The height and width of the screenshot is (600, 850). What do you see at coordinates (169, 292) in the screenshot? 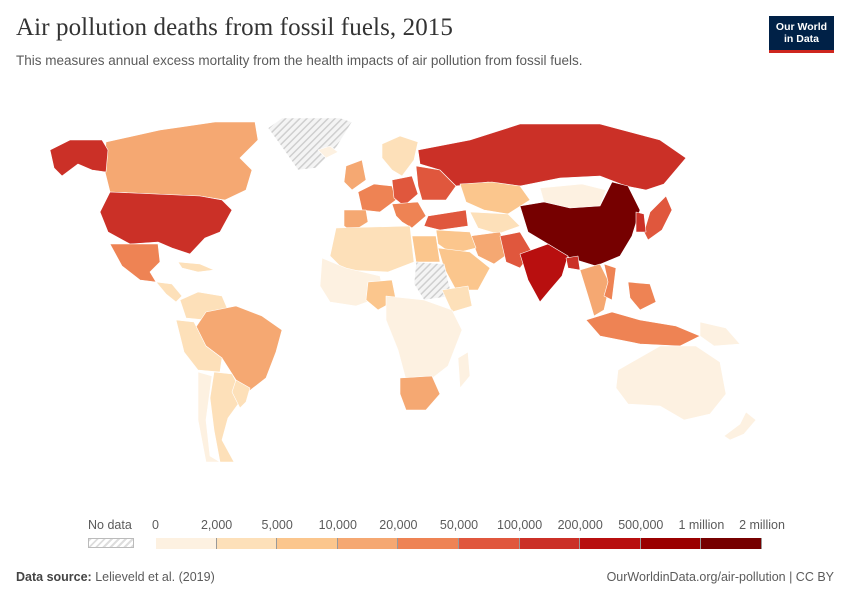
I see `region-central-america` at bounding box center [169, 292].